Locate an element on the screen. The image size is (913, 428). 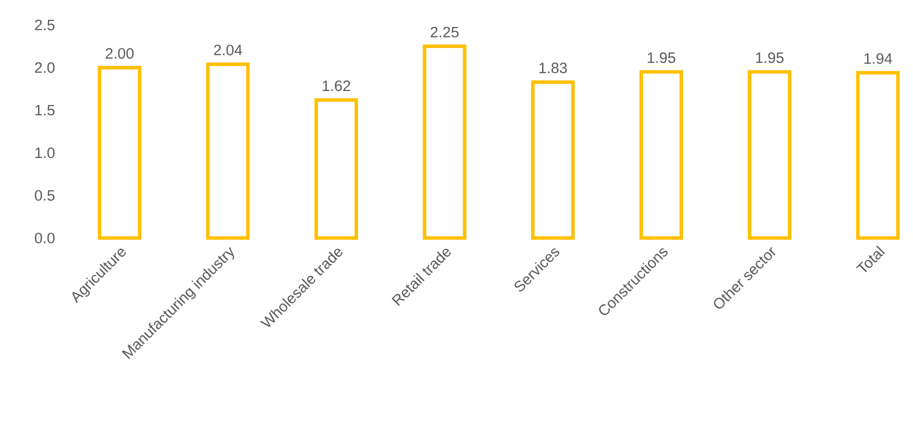
y-tick-label: 1.5 is located at coordinates (45, 110).